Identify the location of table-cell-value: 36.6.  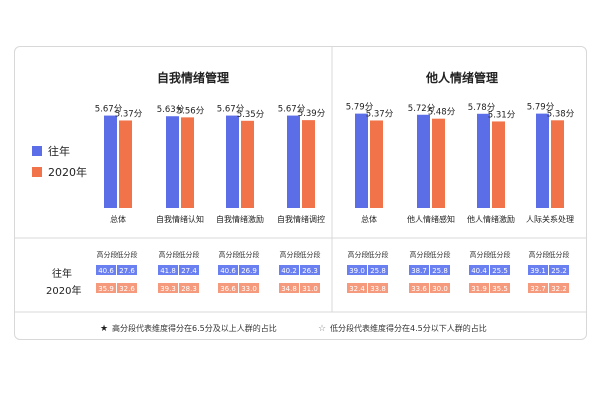
(228, 289).